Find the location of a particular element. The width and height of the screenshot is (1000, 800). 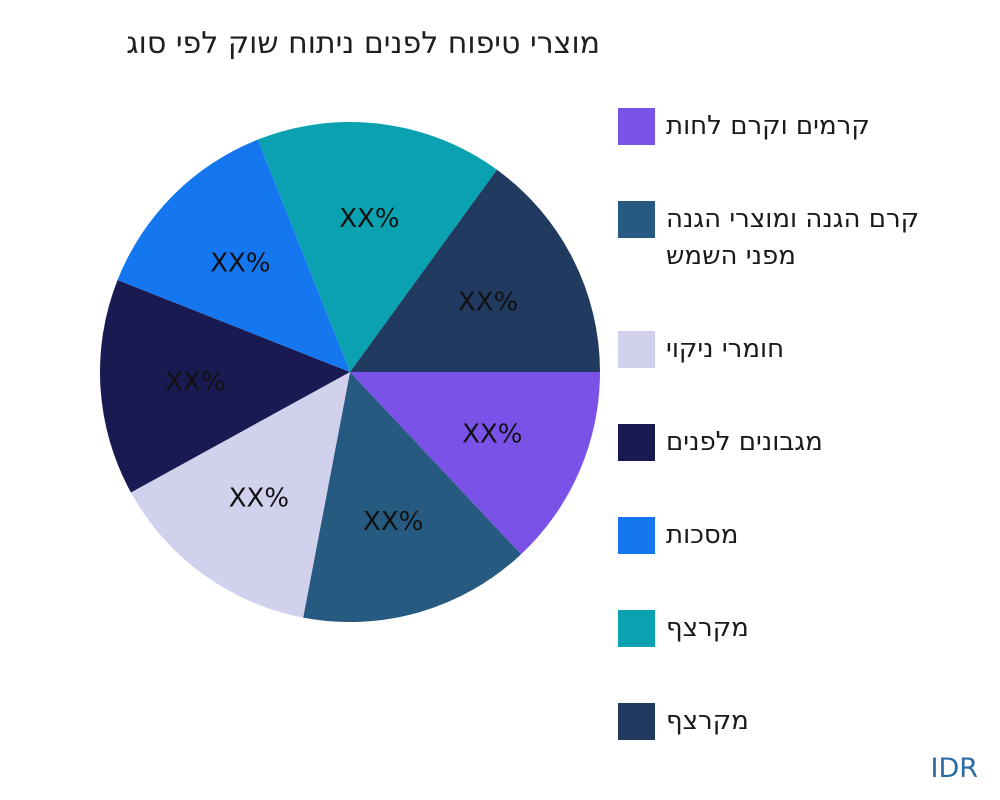

legend-label: קרם הגנה ומוצרי הגנה מפני השמש is located at coordinates (793, 237).